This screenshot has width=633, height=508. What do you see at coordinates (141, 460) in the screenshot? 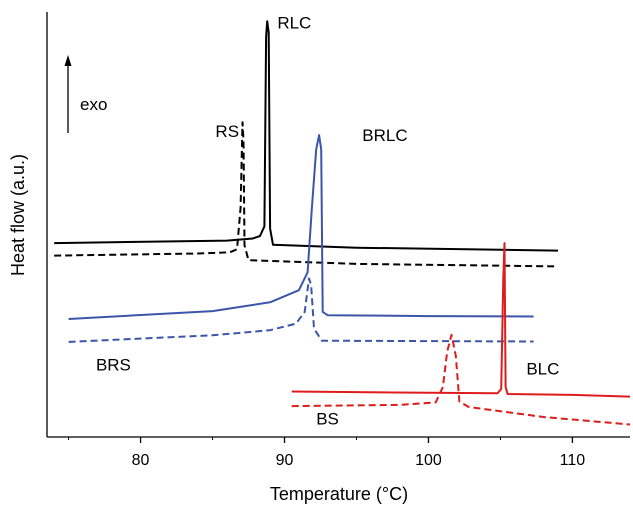
I see `x-tick-label: 80` at bounding box center [141, 460].